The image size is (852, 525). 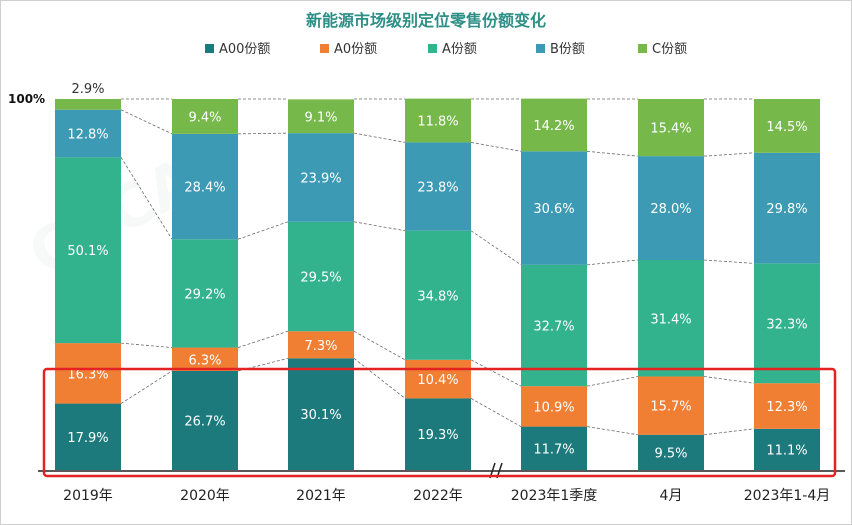 I want to click on data-label: 23.8%, so click(x=437, y=188).